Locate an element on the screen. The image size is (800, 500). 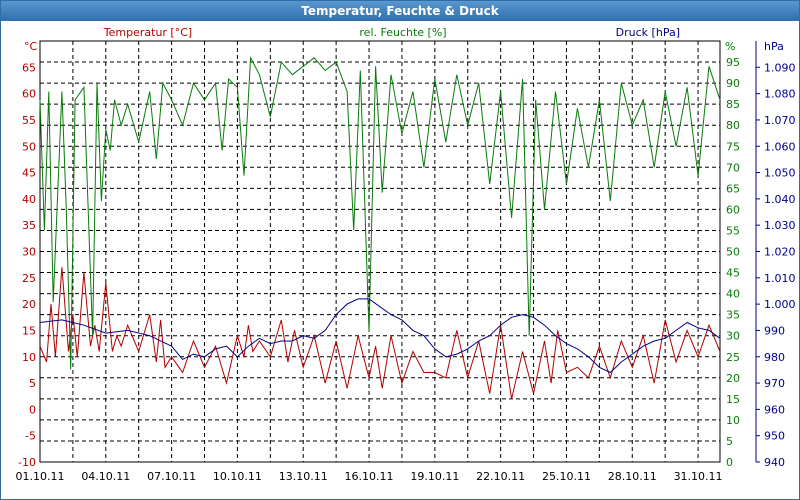
humidity-tick-label: 25 is located at coordinates (733, 357).